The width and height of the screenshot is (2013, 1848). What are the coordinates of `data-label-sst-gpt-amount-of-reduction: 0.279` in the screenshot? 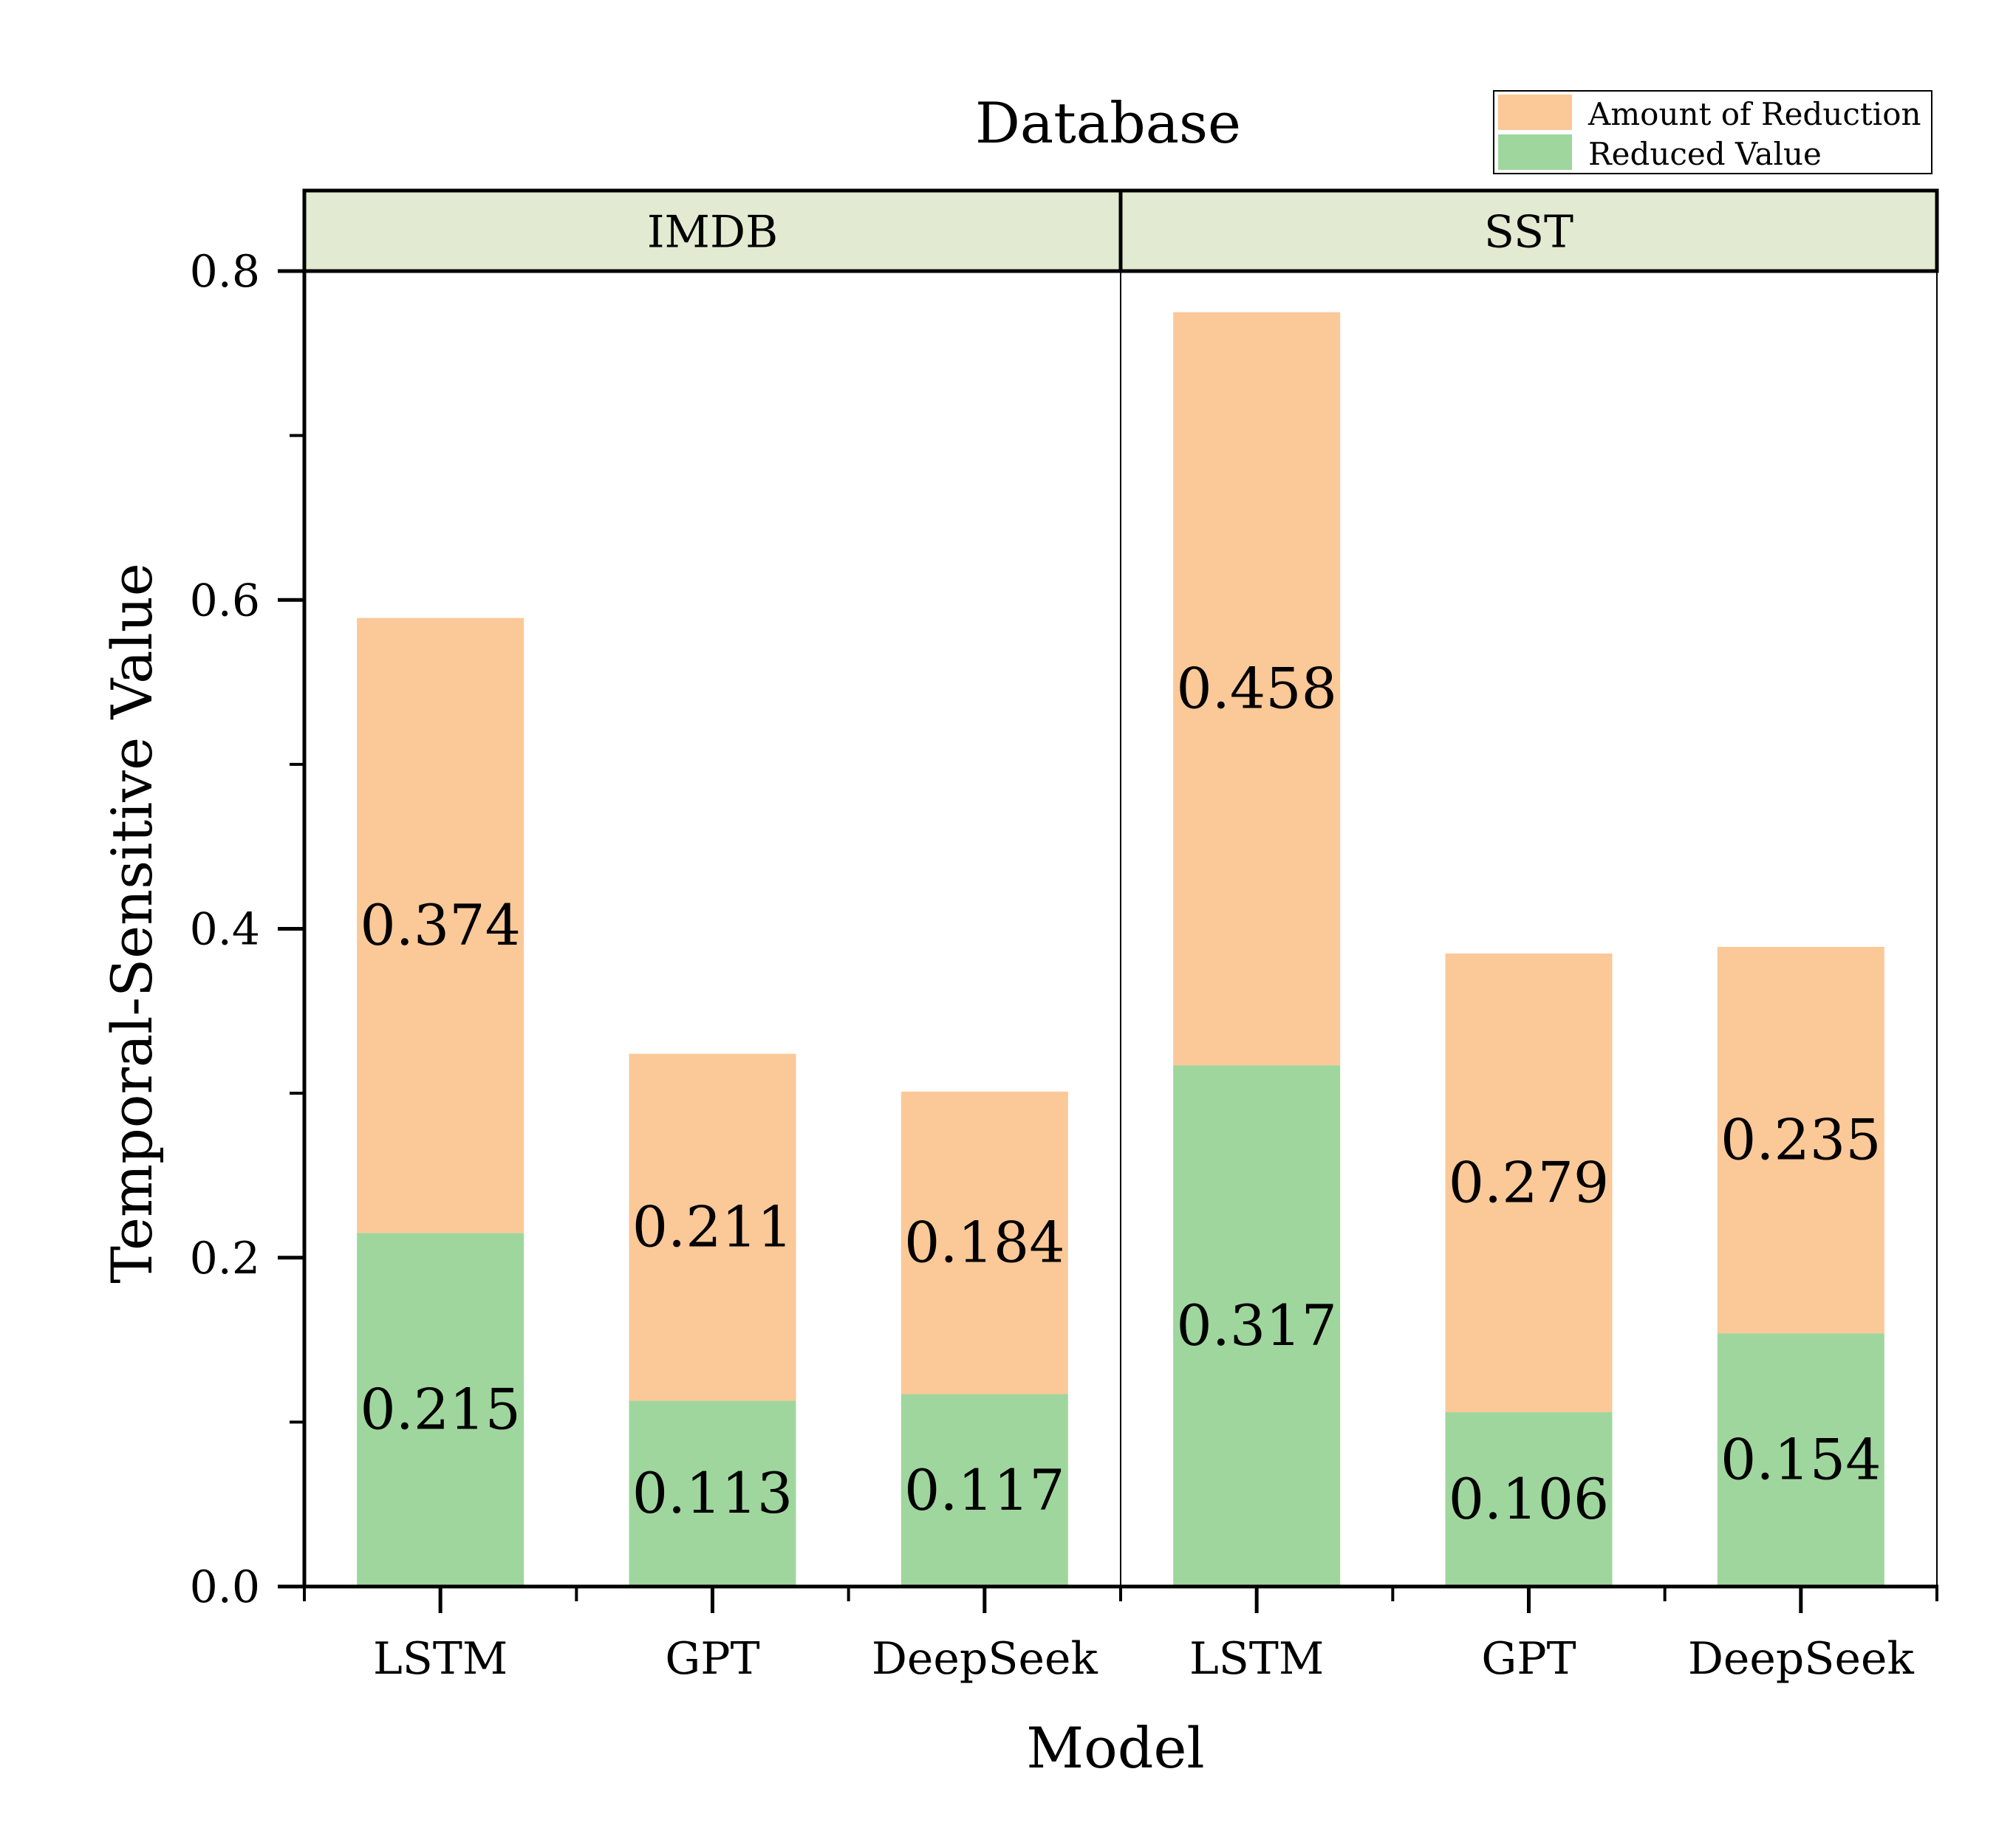 It's located at (1530, 1182).